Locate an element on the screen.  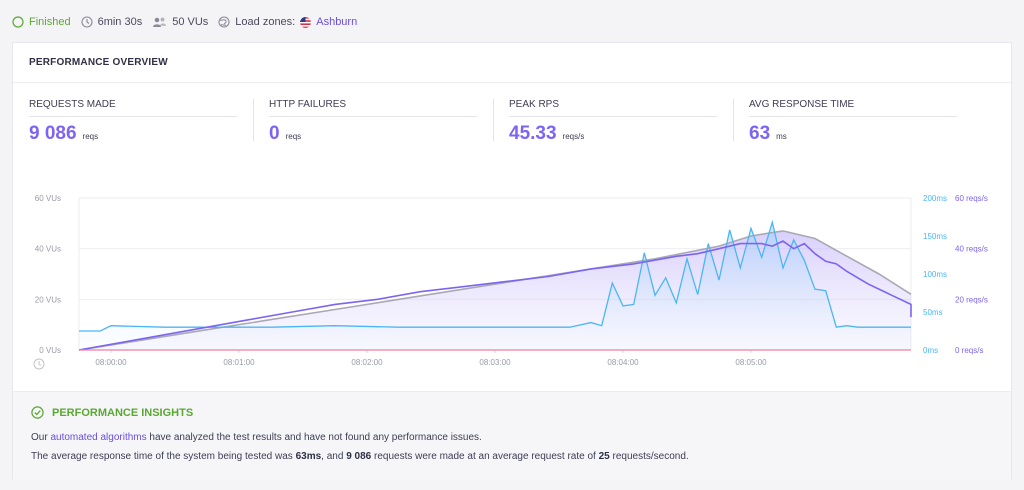
us-flag-icon is located at coordinates (306, 22).